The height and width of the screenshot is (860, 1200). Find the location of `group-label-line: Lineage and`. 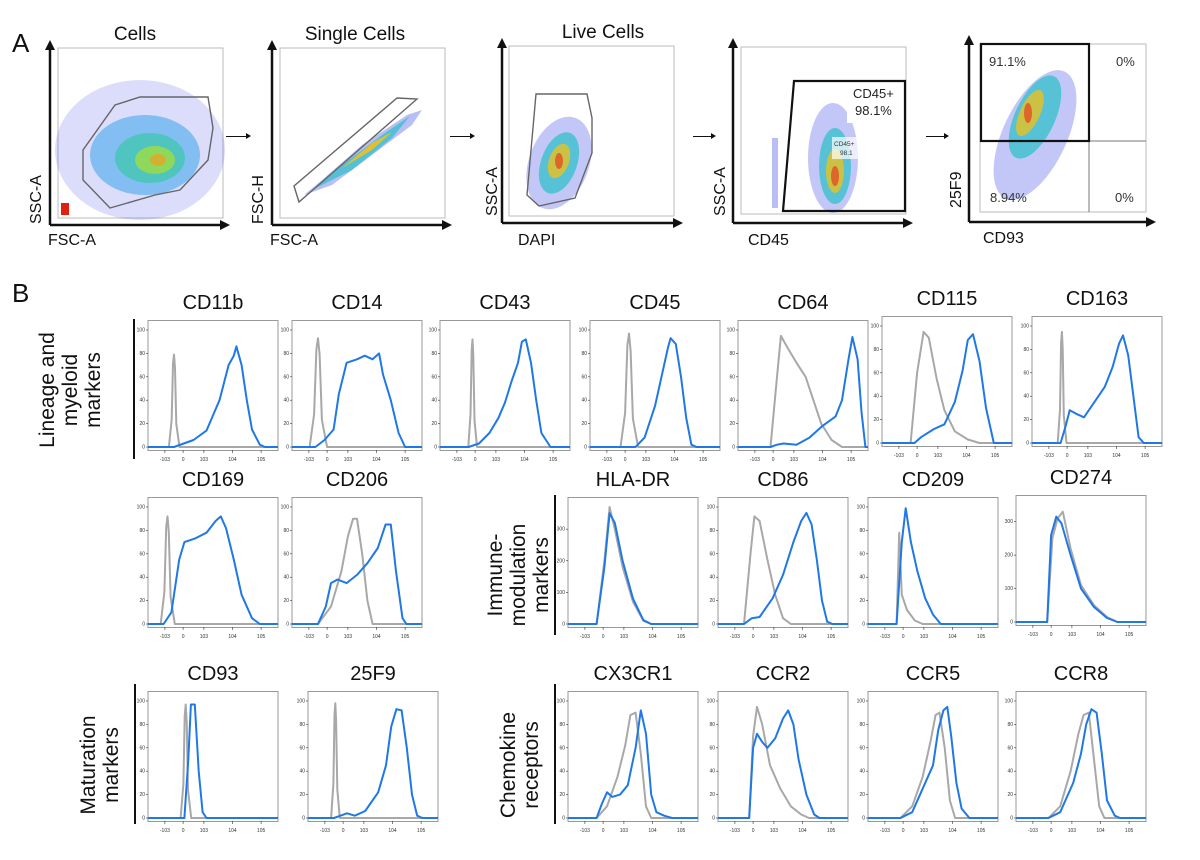

group-label-line: Lineage and is located at coordinates (47, 390).